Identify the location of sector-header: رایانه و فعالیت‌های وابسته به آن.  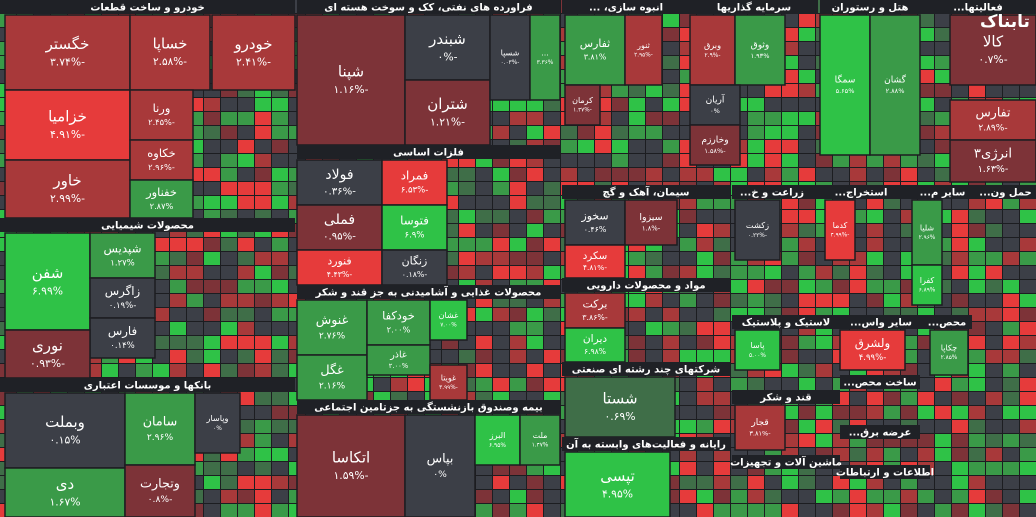
(646, 444).